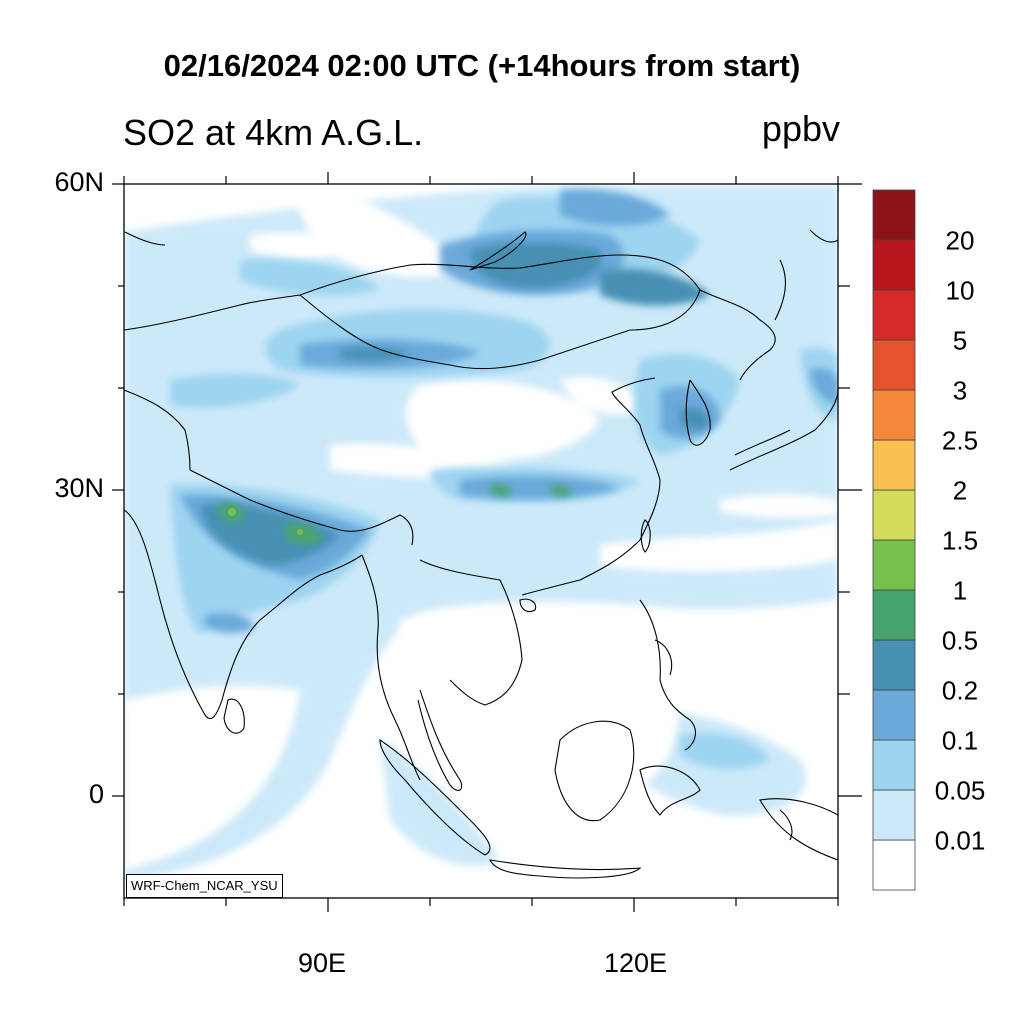 The image size is (1024, 1024). I want to click on colorbar-label: 0.01, so click(960, 840).